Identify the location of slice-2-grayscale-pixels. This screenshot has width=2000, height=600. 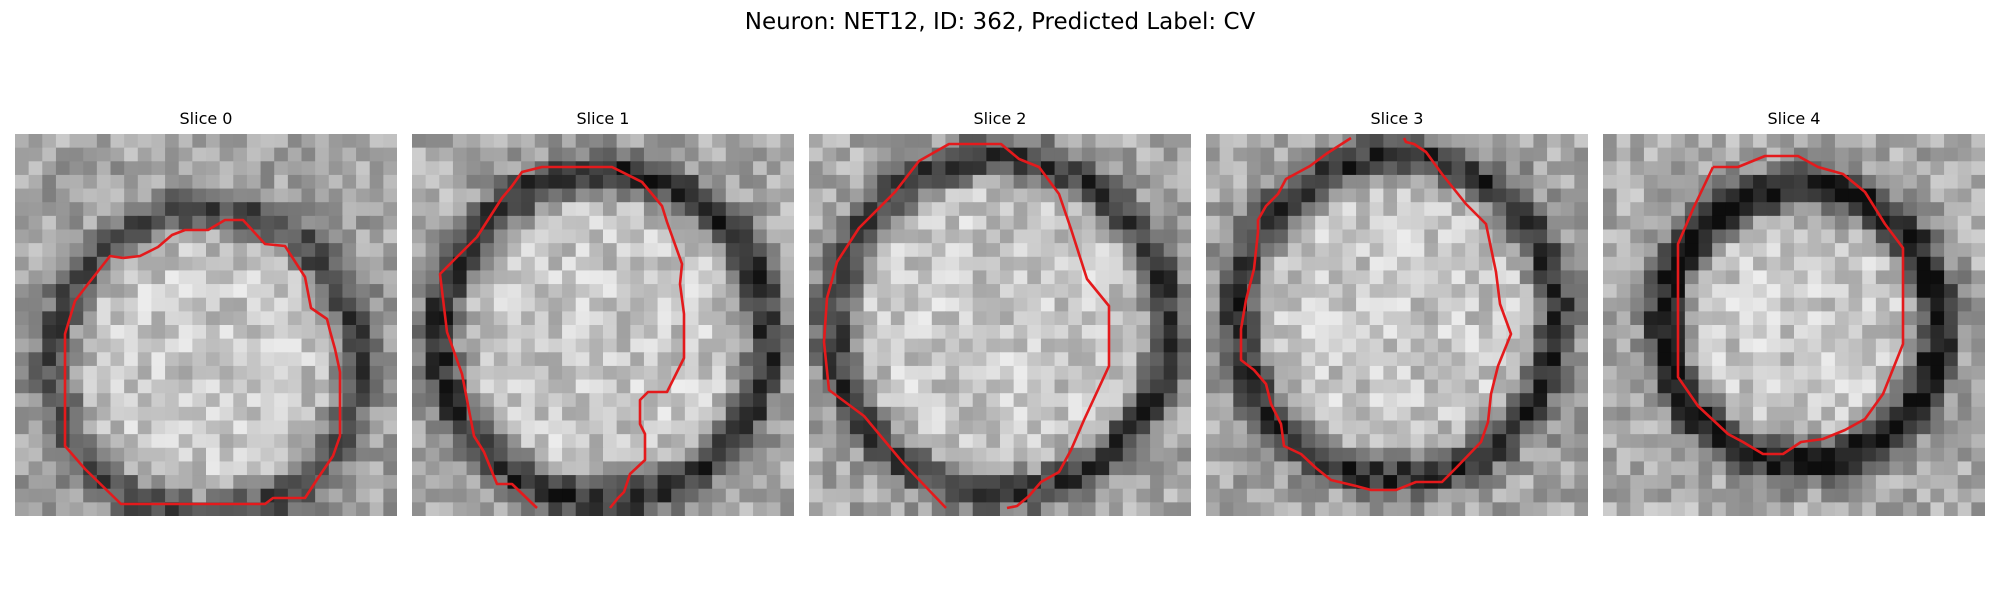
(1000, 325).